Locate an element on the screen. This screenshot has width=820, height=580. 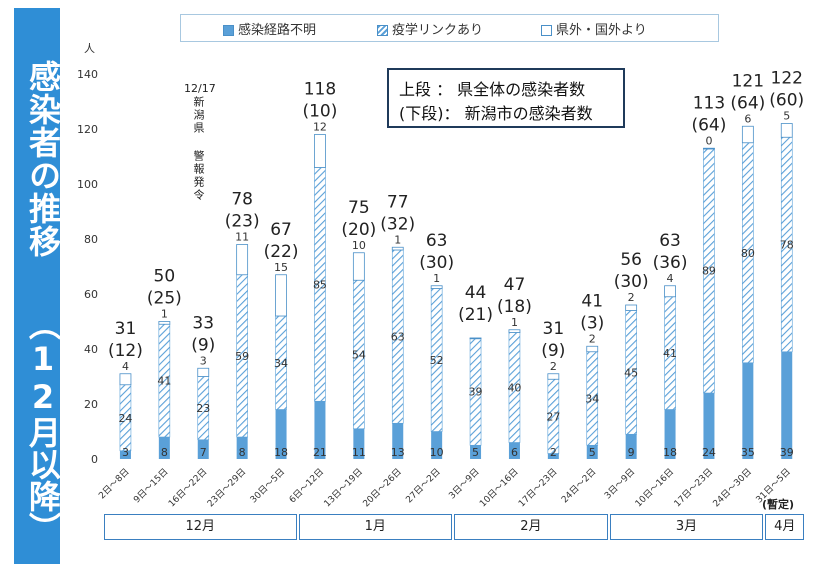
x-tick-label: 10日～16日 is located at coordinates (499, 487).